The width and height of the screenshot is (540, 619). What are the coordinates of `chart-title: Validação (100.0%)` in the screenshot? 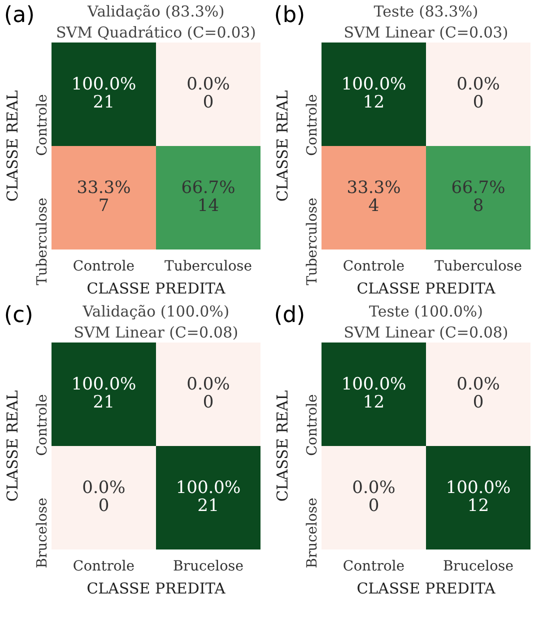 It's located at (156, 311).